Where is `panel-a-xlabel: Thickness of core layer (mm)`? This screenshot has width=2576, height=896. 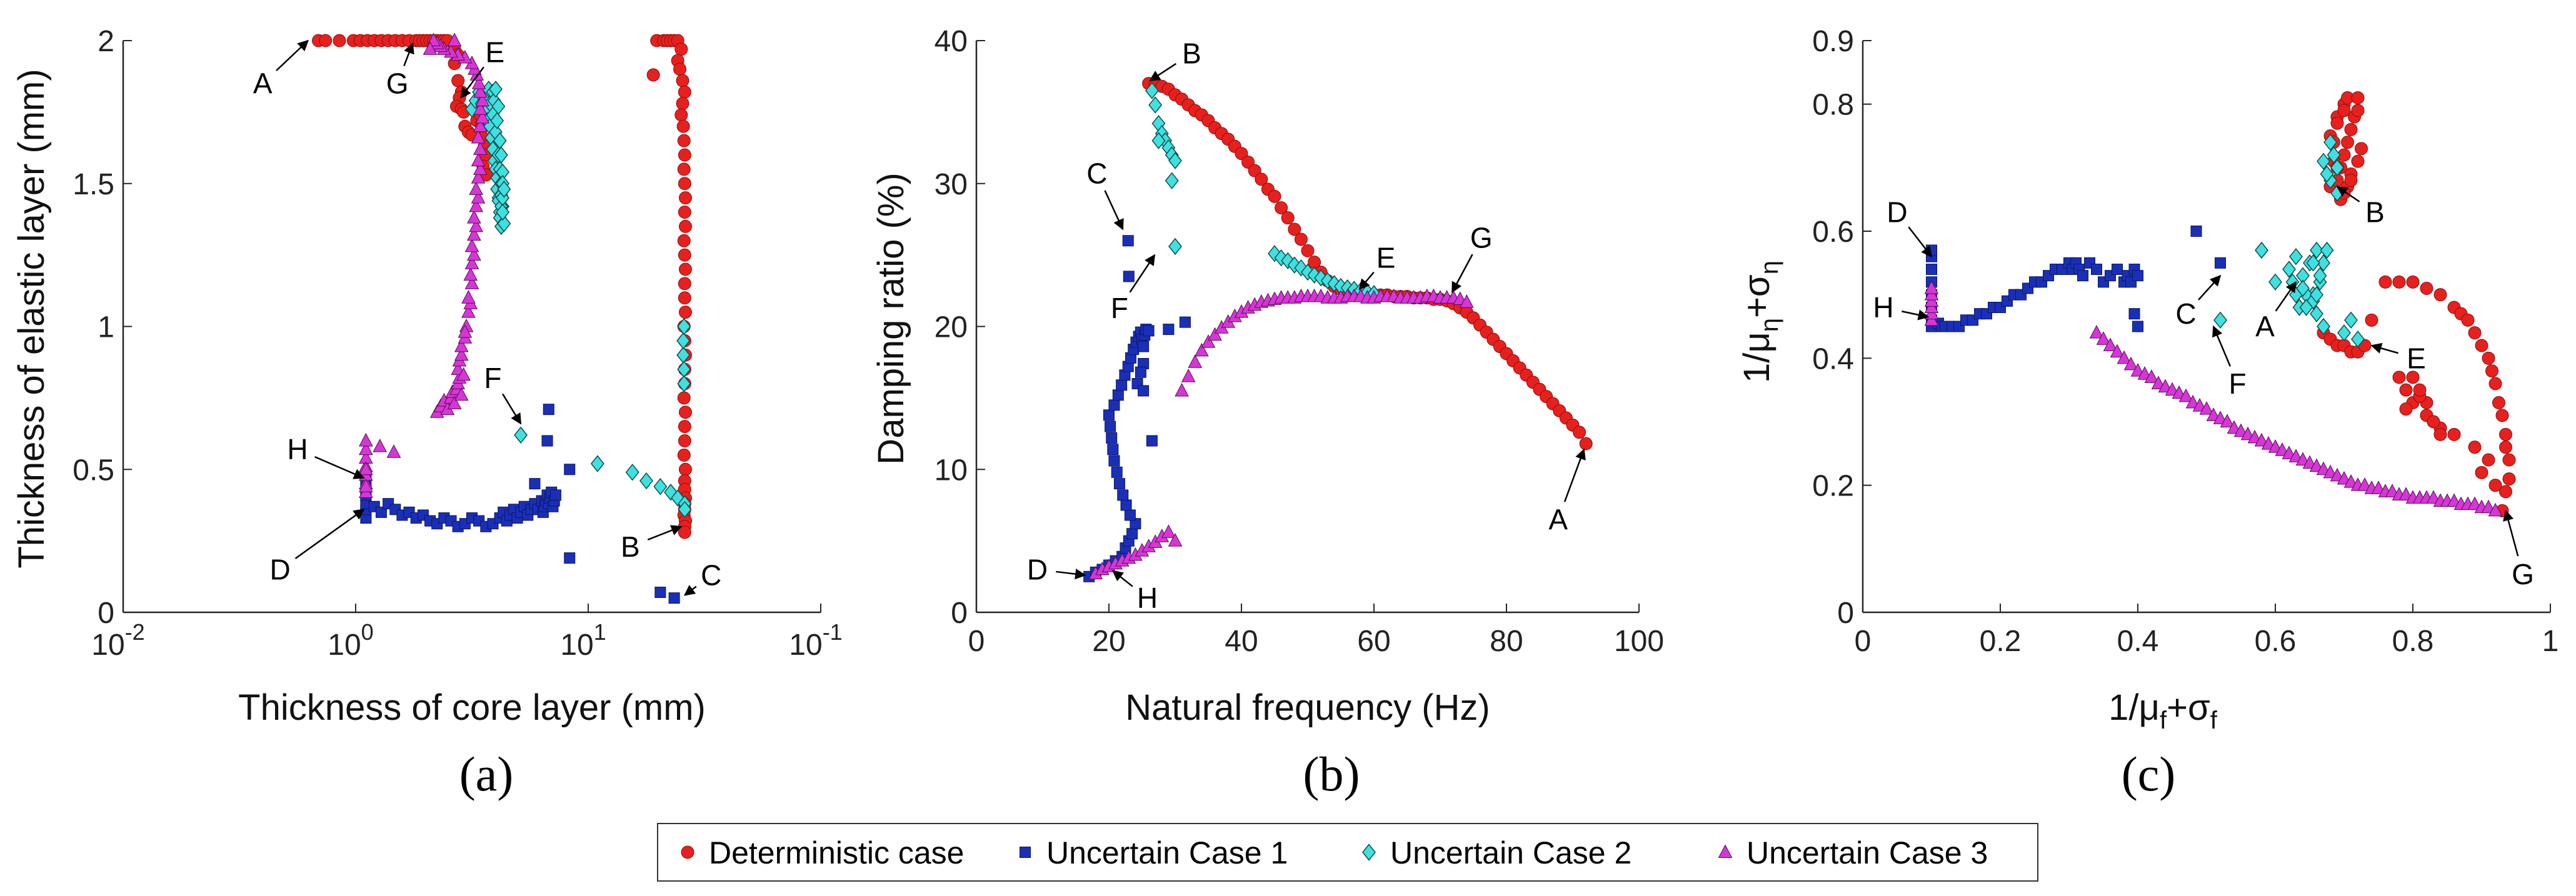 panel-a-xlabel: Thickness of core layer (mm) is located at coordinates (472, 707).